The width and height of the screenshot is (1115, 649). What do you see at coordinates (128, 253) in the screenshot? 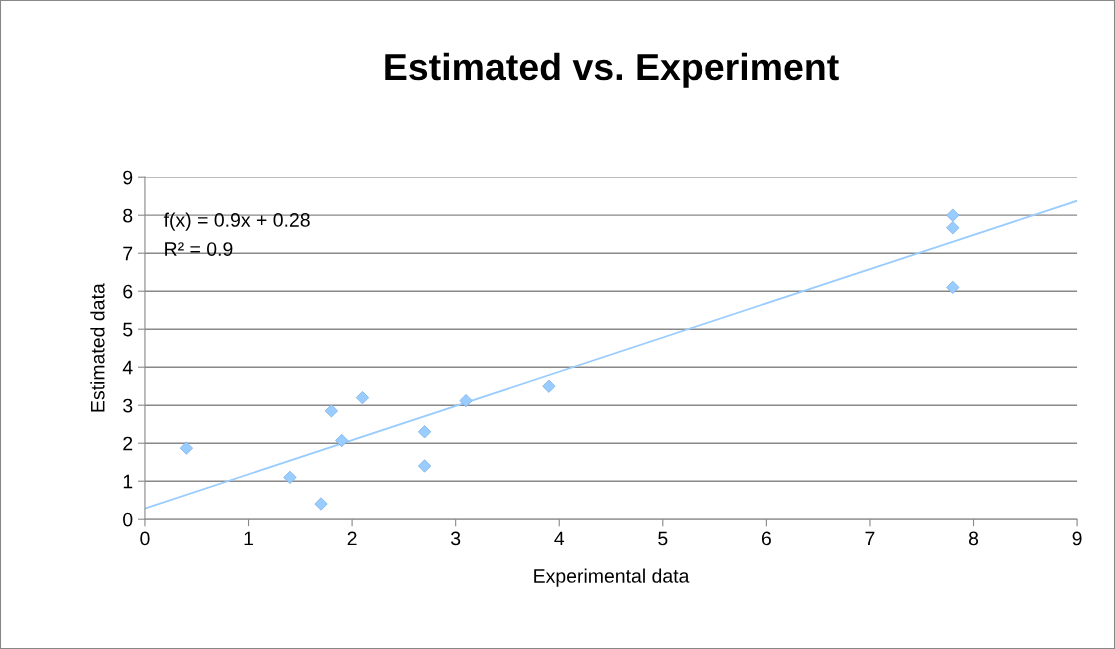
I see `y-tick-label: 7` at bounding box center [128, 253].